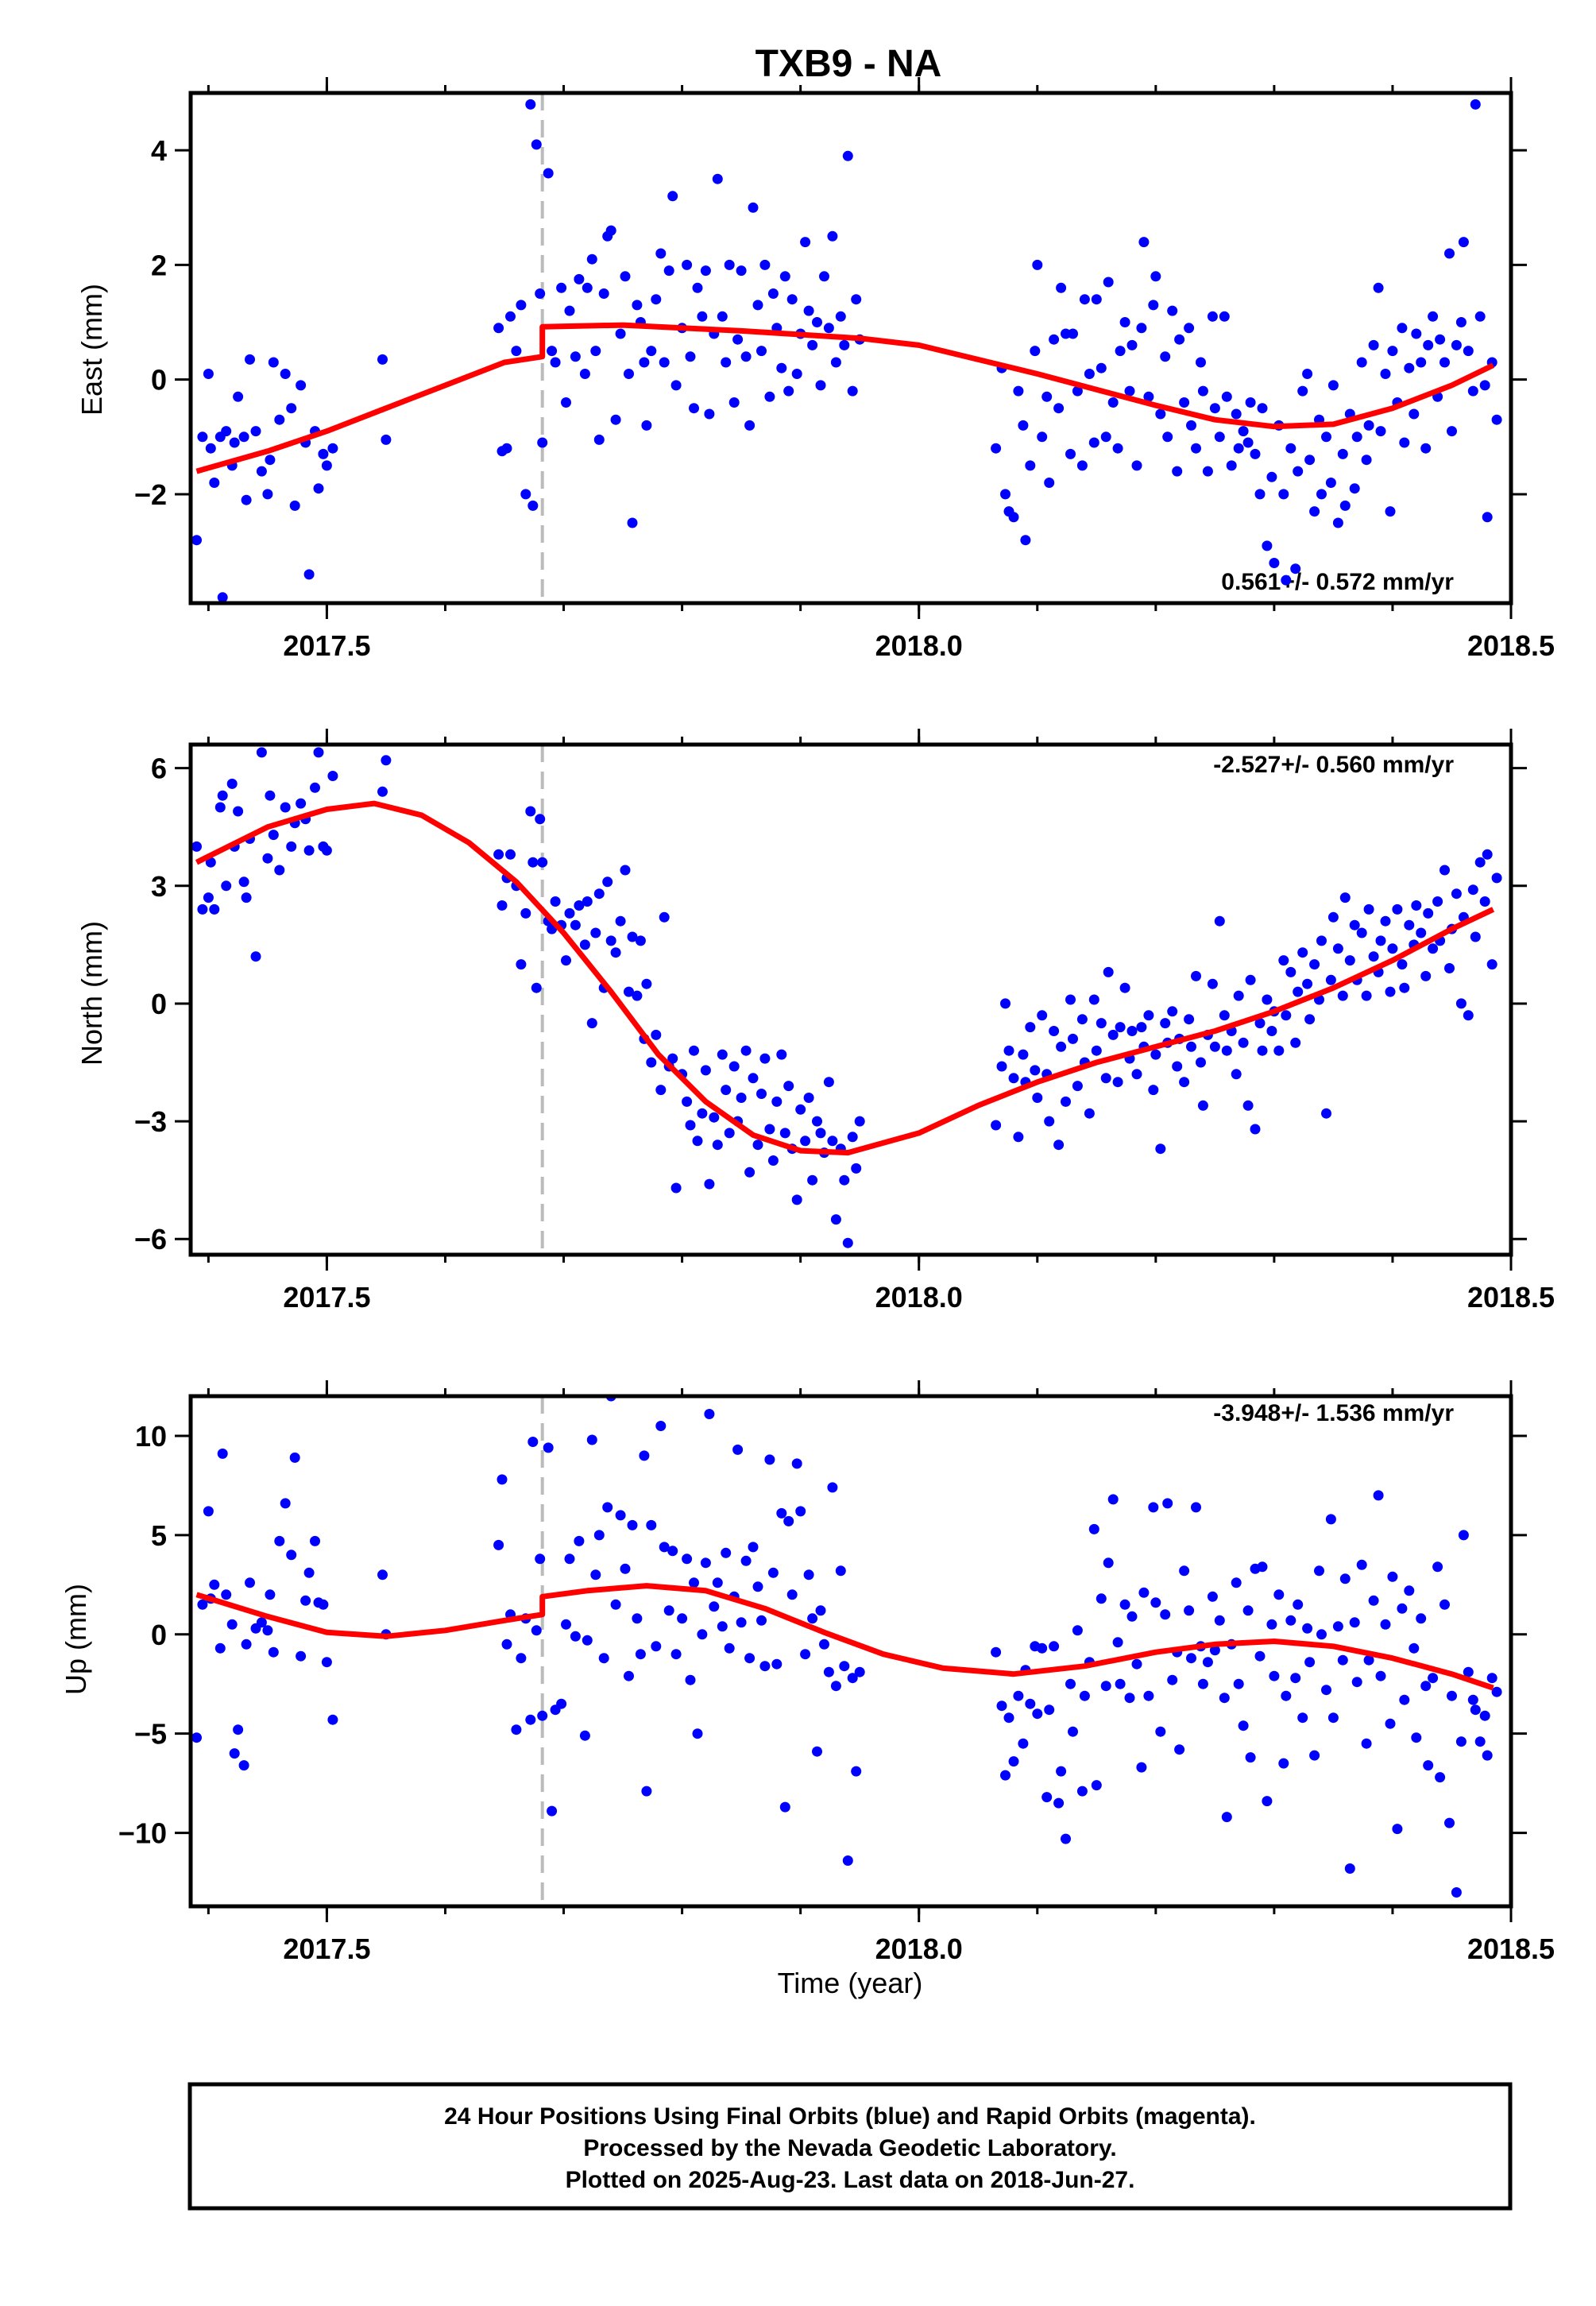  I want to click on y-tick-label: 0, so click(159, 380).